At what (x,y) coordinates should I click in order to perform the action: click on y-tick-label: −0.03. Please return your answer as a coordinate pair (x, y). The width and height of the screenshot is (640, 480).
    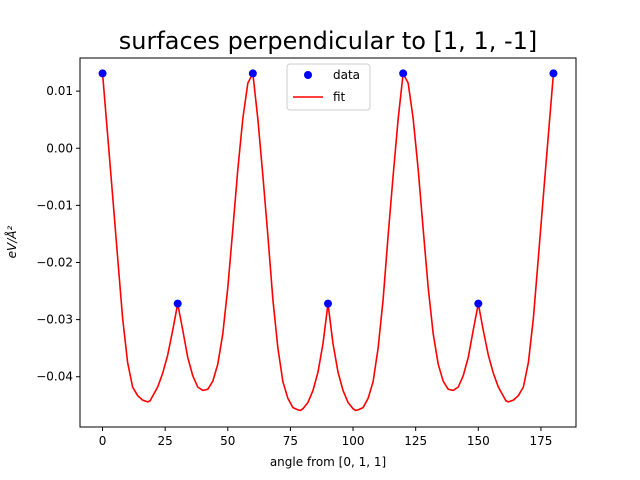
    Looking at the image, I should click on (54, 320).